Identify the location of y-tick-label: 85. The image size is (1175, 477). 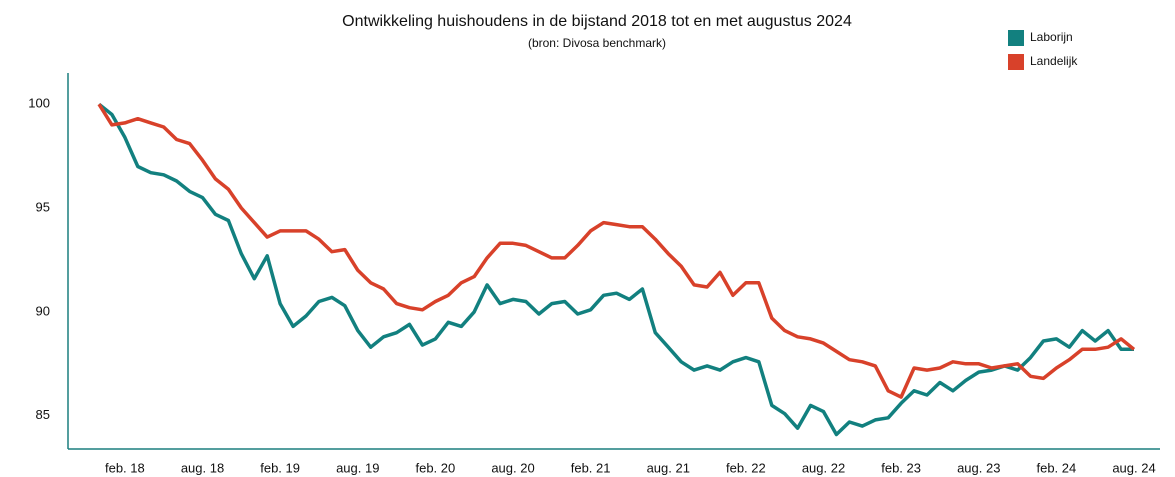
(43, 414).